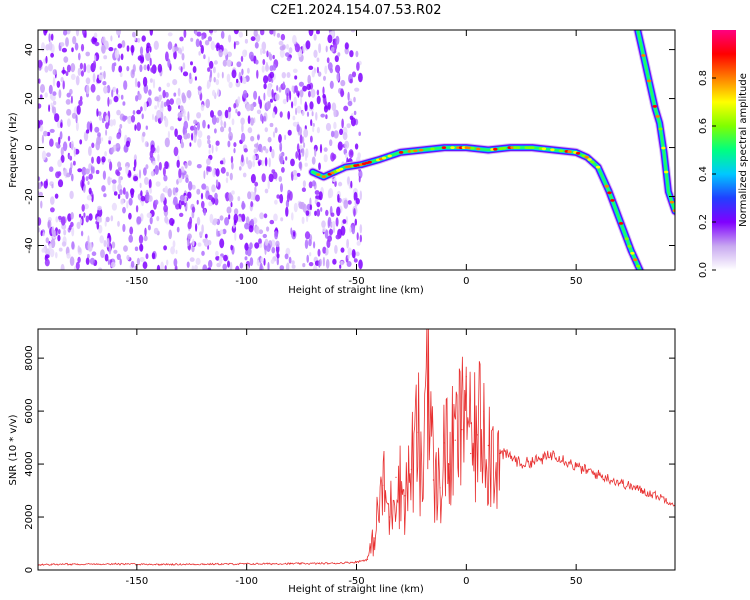 This screenshot has height=600, width=750. I want to click on snr-xtick-label: -150, so click(136, 581).